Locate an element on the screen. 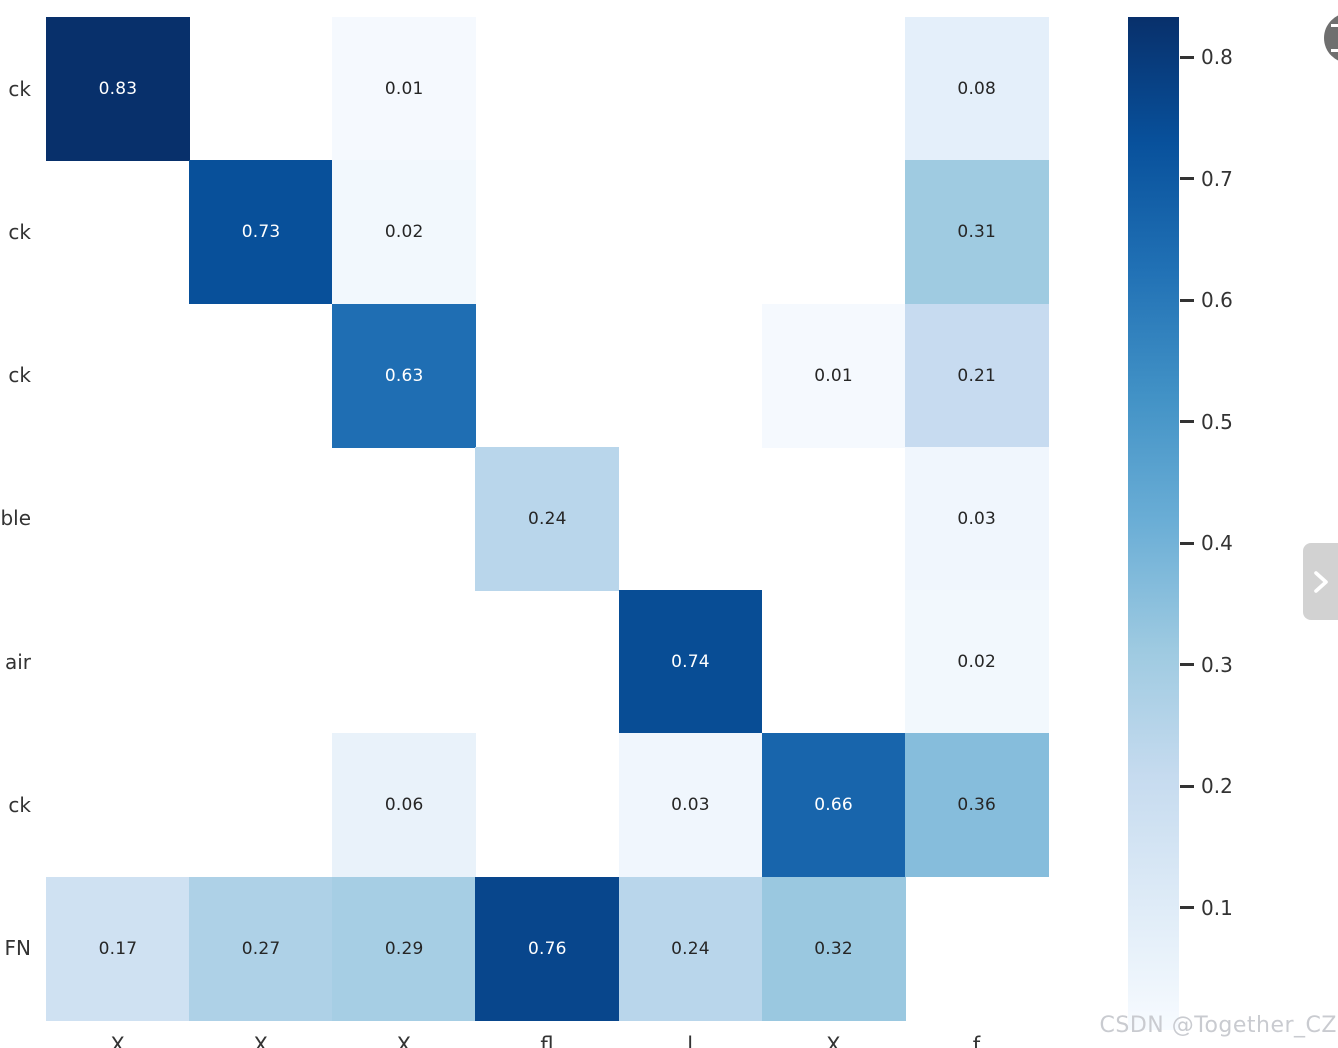 The image size is (1338, 1048). colorbar-tick-label: 0.3 is located at coordinates (1217, 664).